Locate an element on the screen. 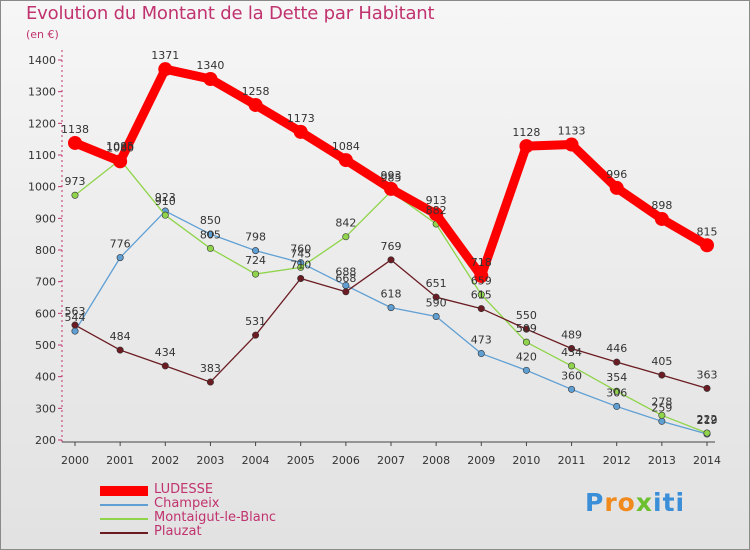 This screenshot has height=550, width=750. x-tick-label: 2001 is located at coordinates (120, 460).